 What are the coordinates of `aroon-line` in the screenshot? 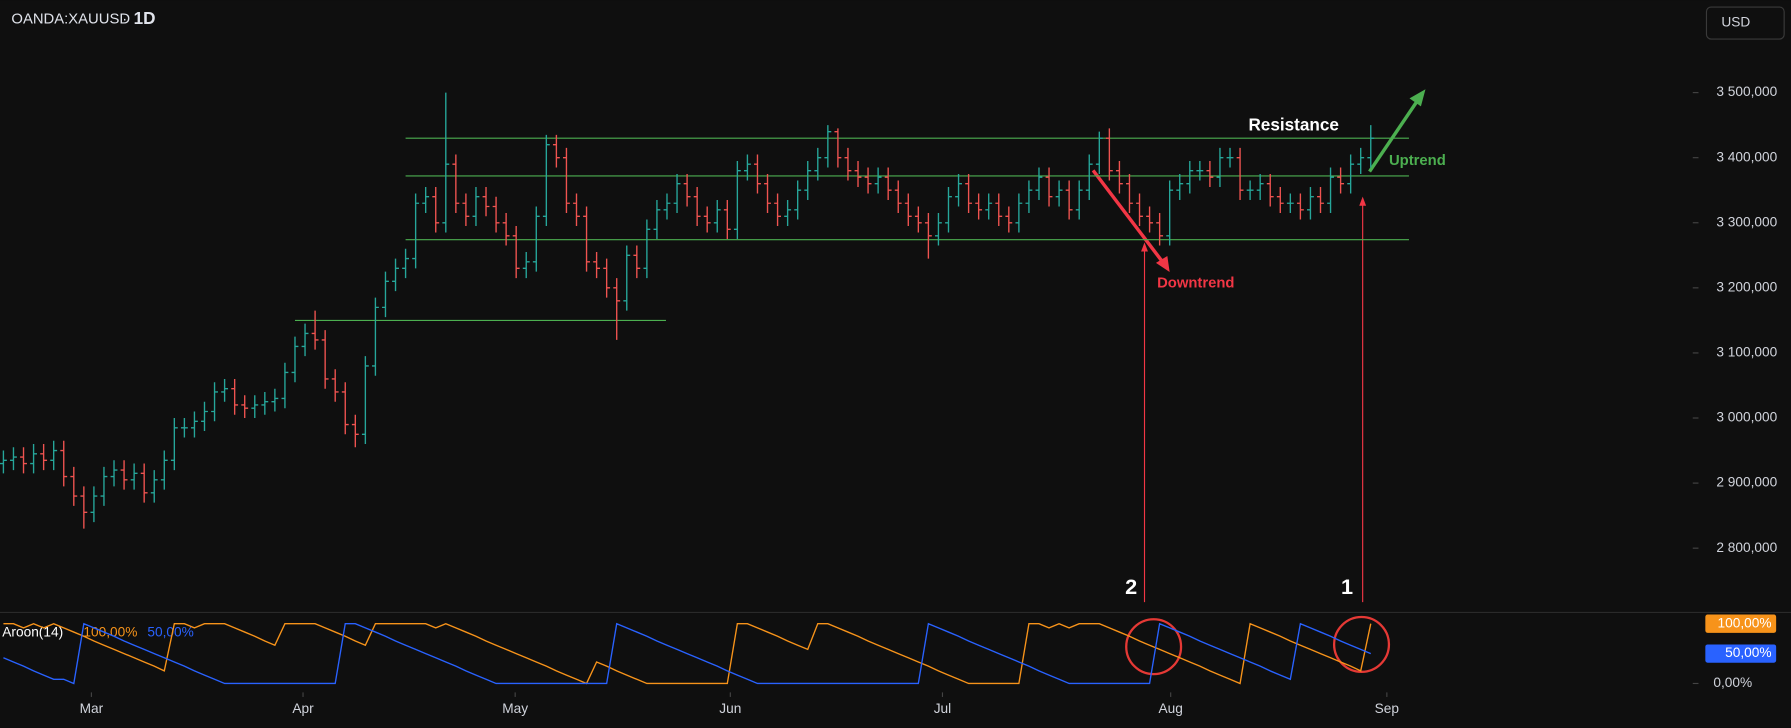 It's located at (687, 653).